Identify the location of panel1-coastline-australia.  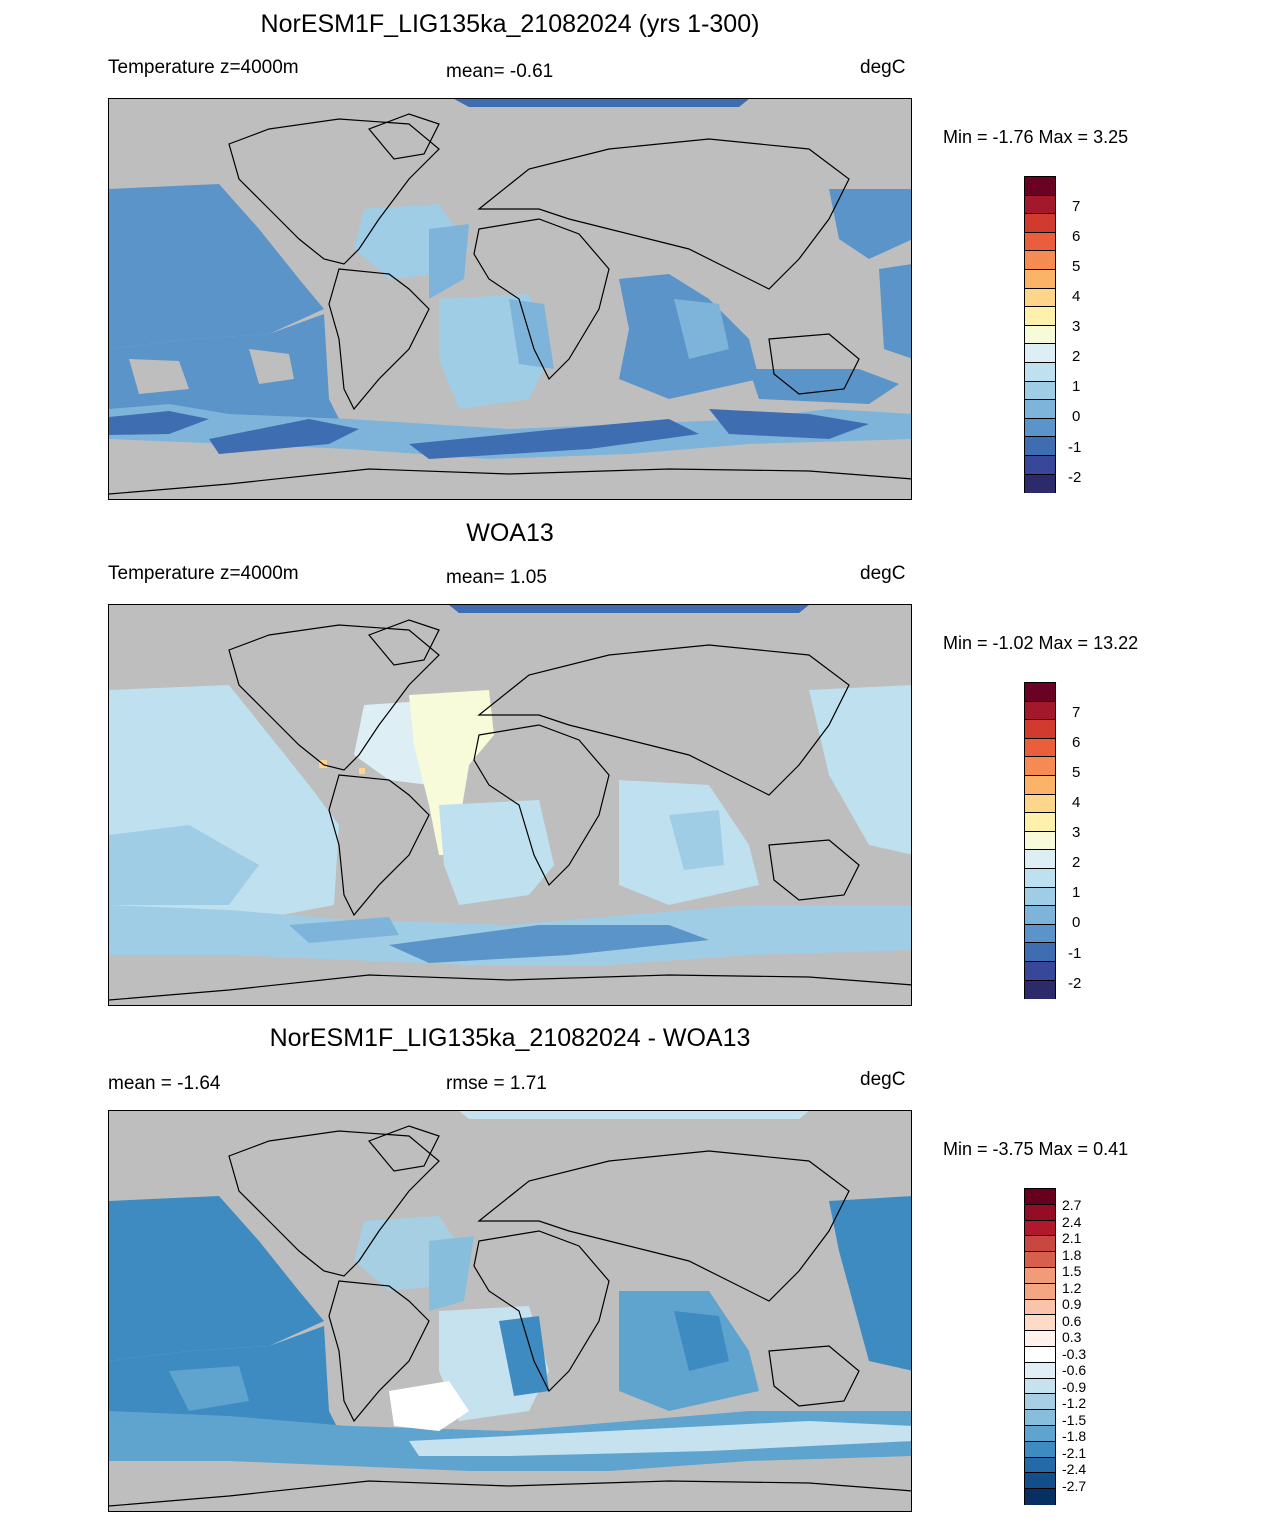
(814, 364).